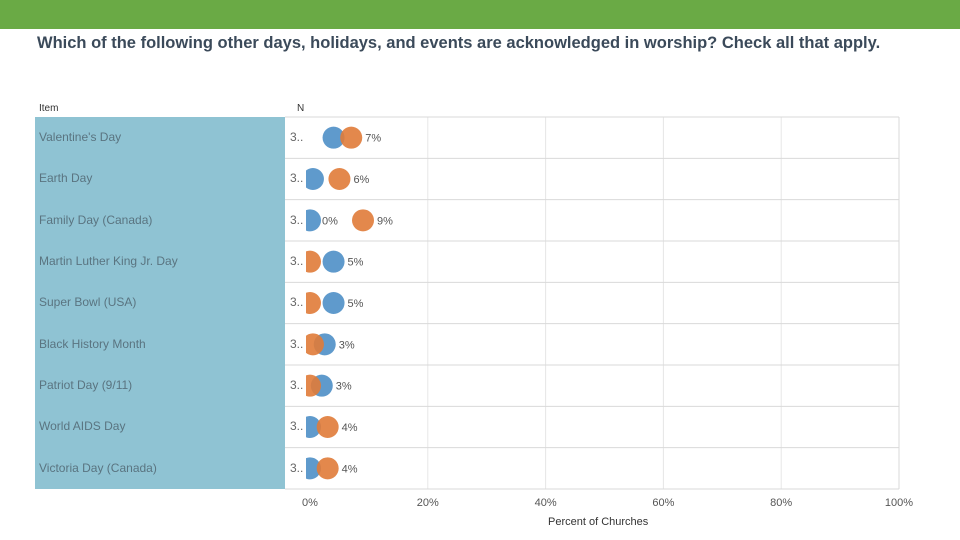  Describe the element at coordinates (86, 385) in the screenshot. I see `row-label: Patriot Day (9/11)` at that location.